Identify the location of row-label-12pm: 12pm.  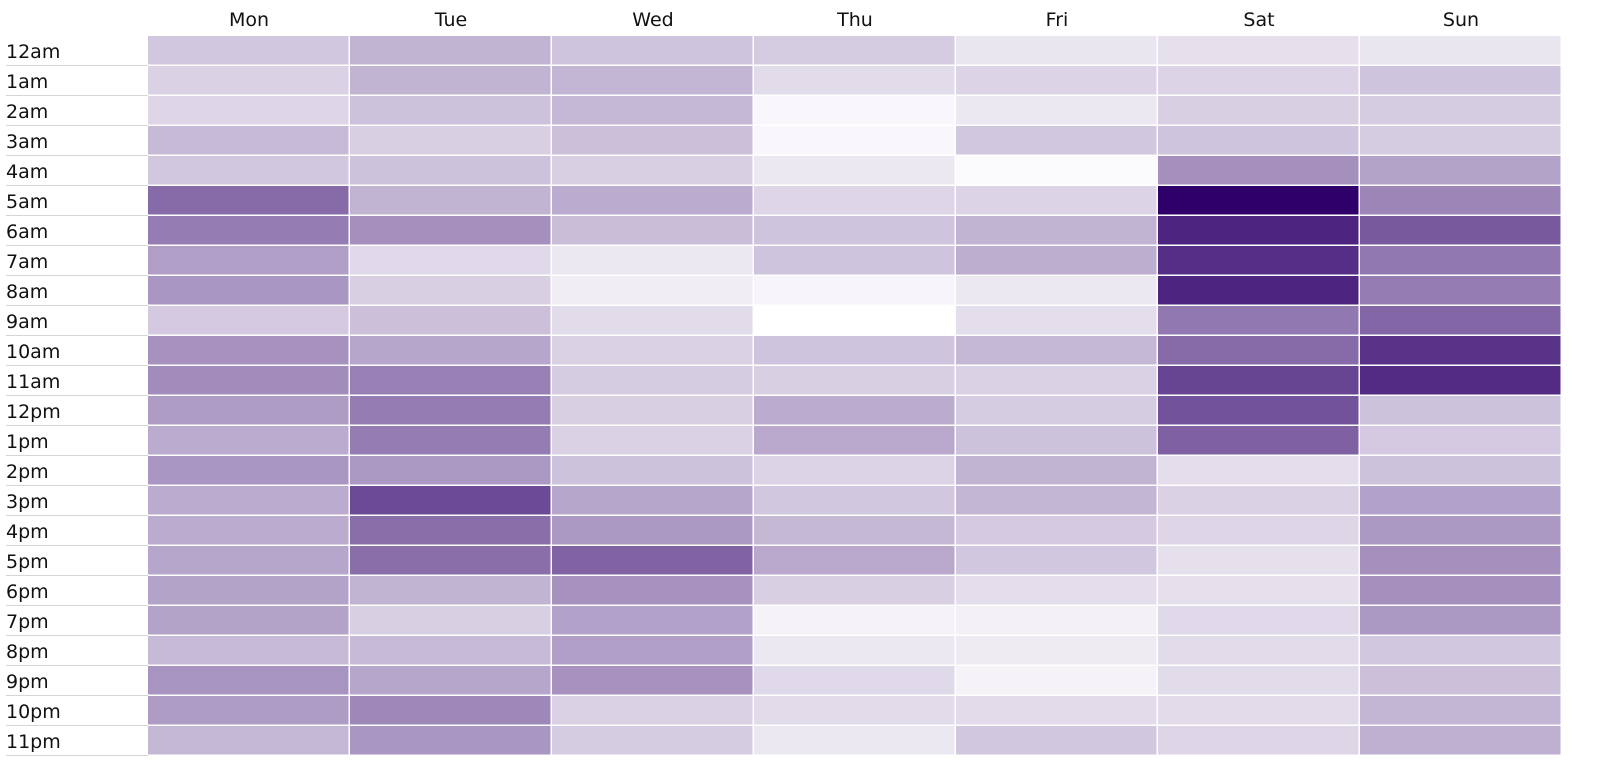
(33, 412).